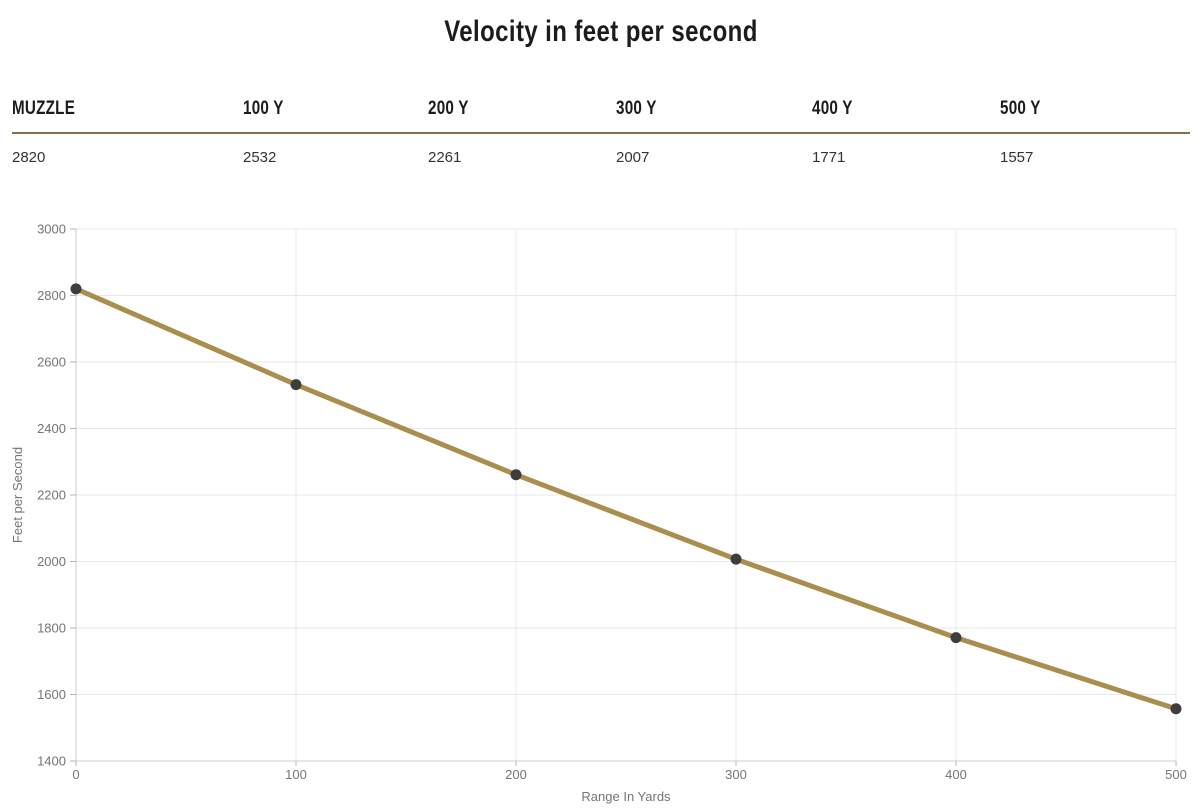 Image resolution: width=1202 pixels, height=810 pixels. Describe the element at coordinates (29, 157) in the screenshot. I see `table-value-cell: 2820` at that location.